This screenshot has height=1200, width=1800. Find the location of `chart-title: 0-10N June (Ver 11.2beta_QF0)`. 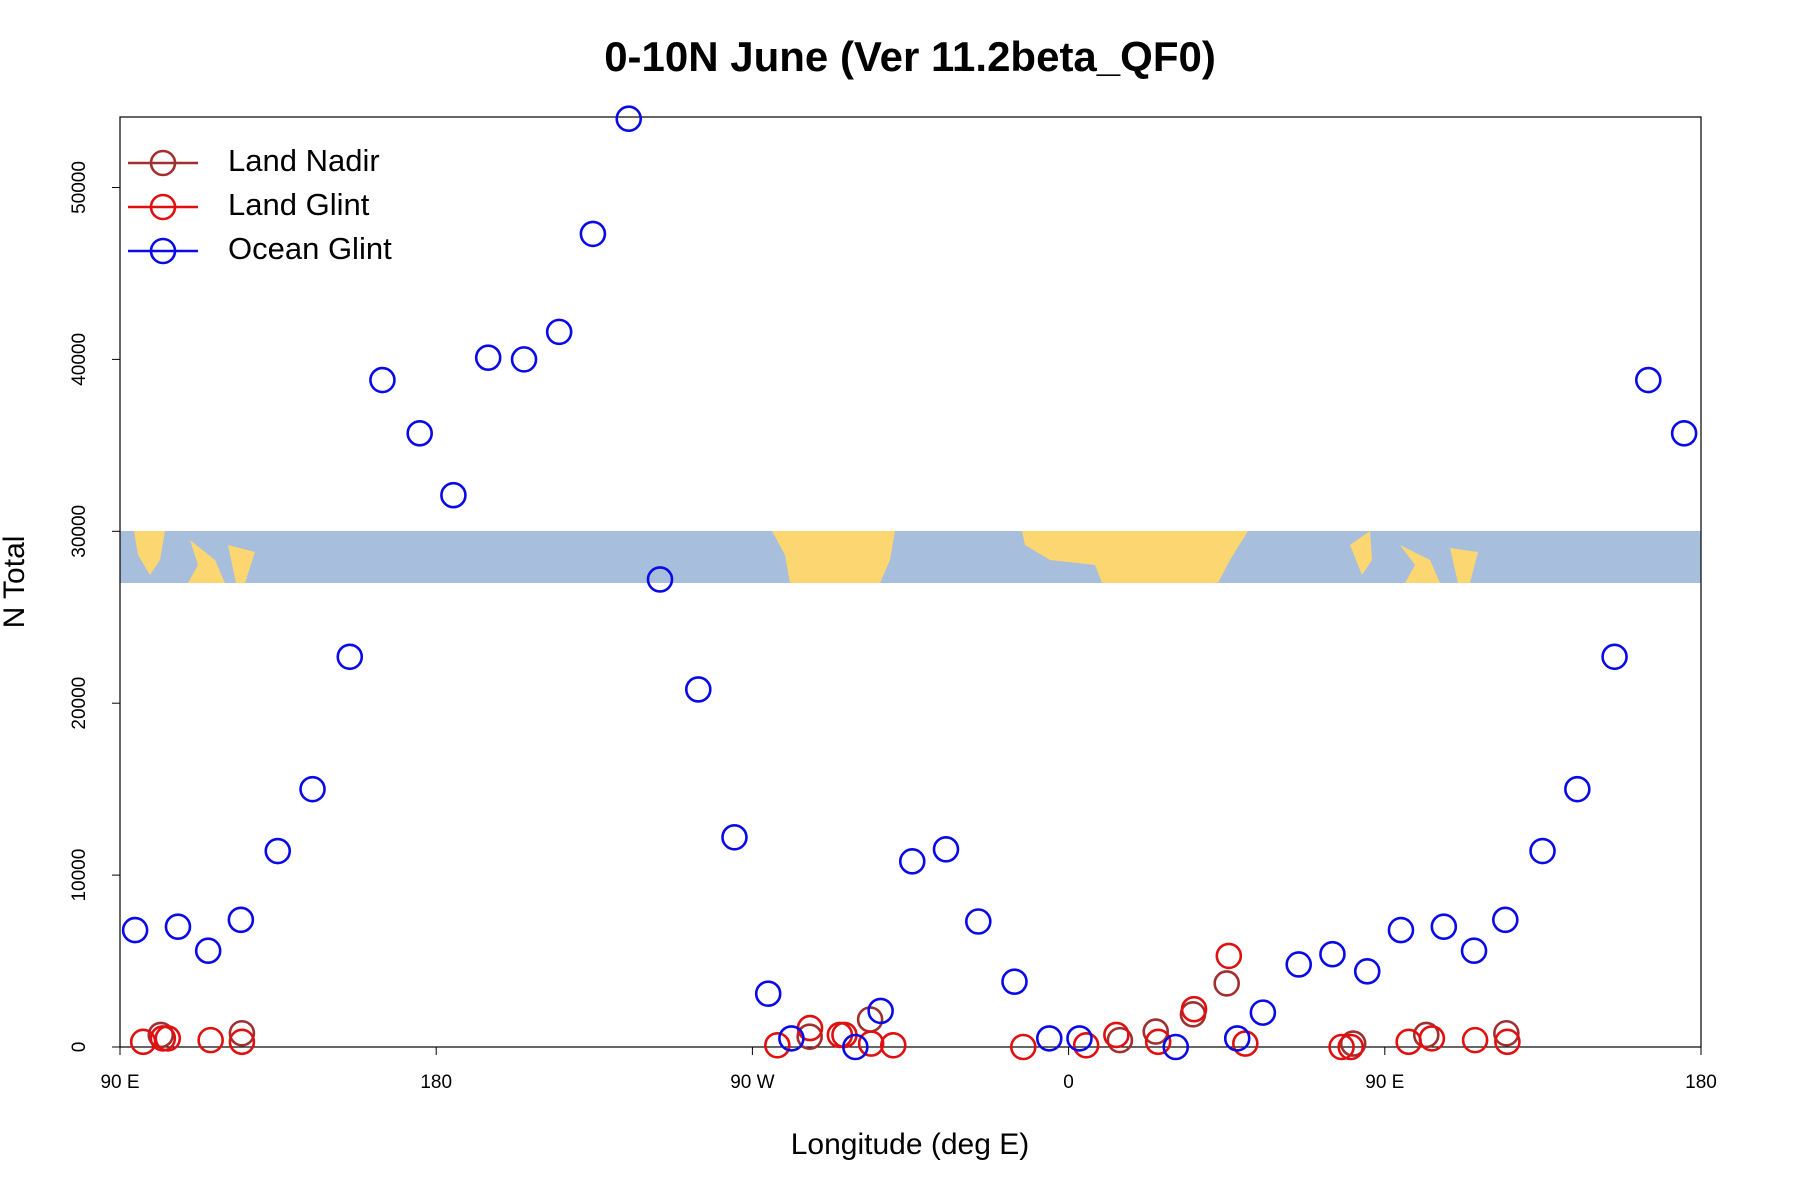

chart-title: 0-10N June (Ver 11.2beta_QF0) is located at coordinates (910, 56).